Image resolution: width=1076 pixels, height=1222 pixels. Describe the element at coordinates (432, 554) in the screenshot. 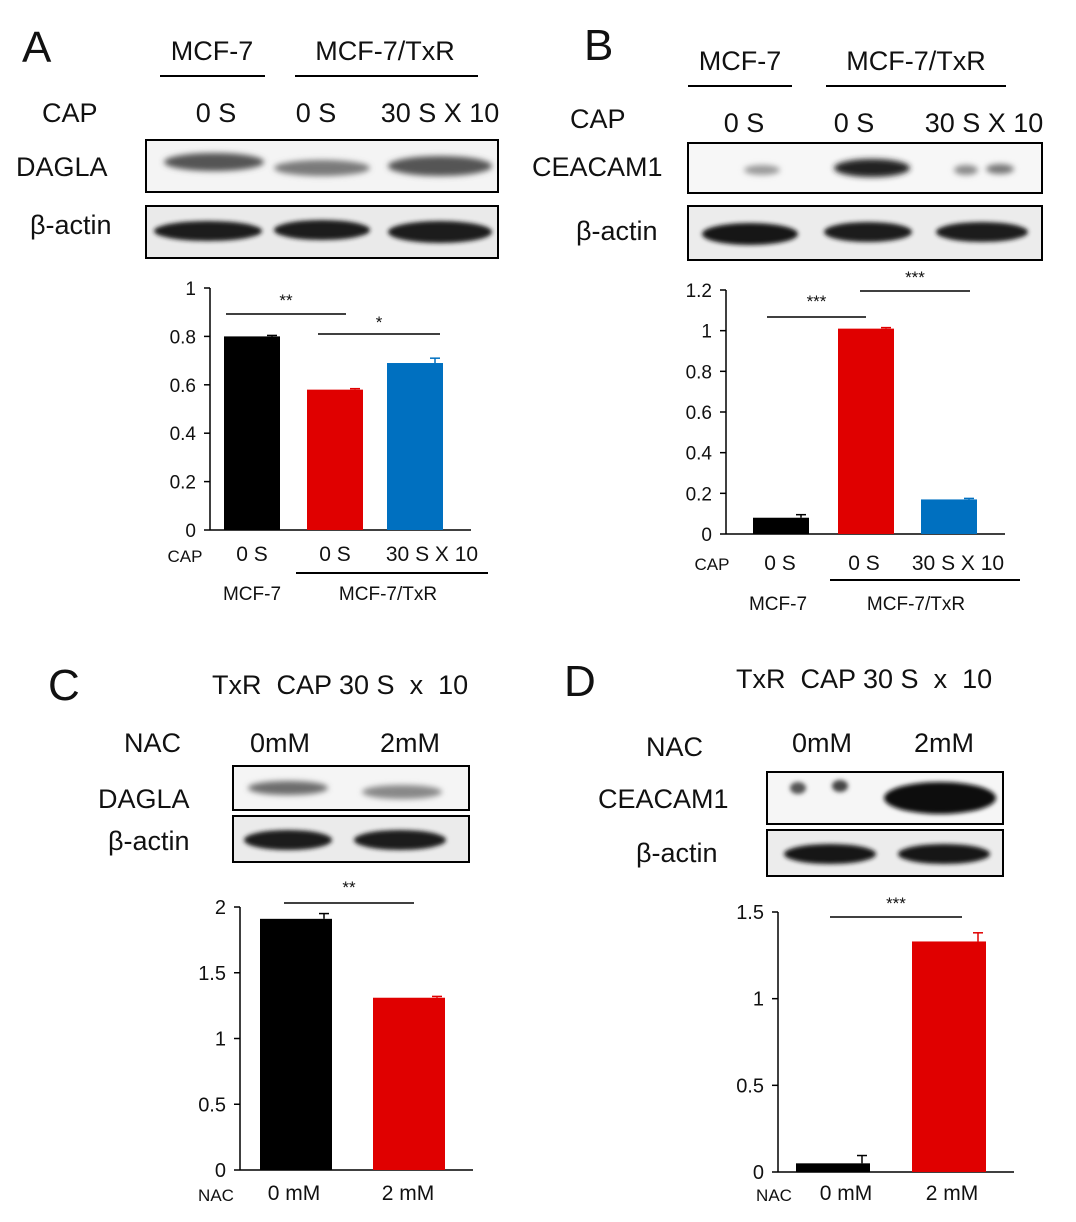

I see `panel-a-x-lane-3: 30 S X 10` at that location.